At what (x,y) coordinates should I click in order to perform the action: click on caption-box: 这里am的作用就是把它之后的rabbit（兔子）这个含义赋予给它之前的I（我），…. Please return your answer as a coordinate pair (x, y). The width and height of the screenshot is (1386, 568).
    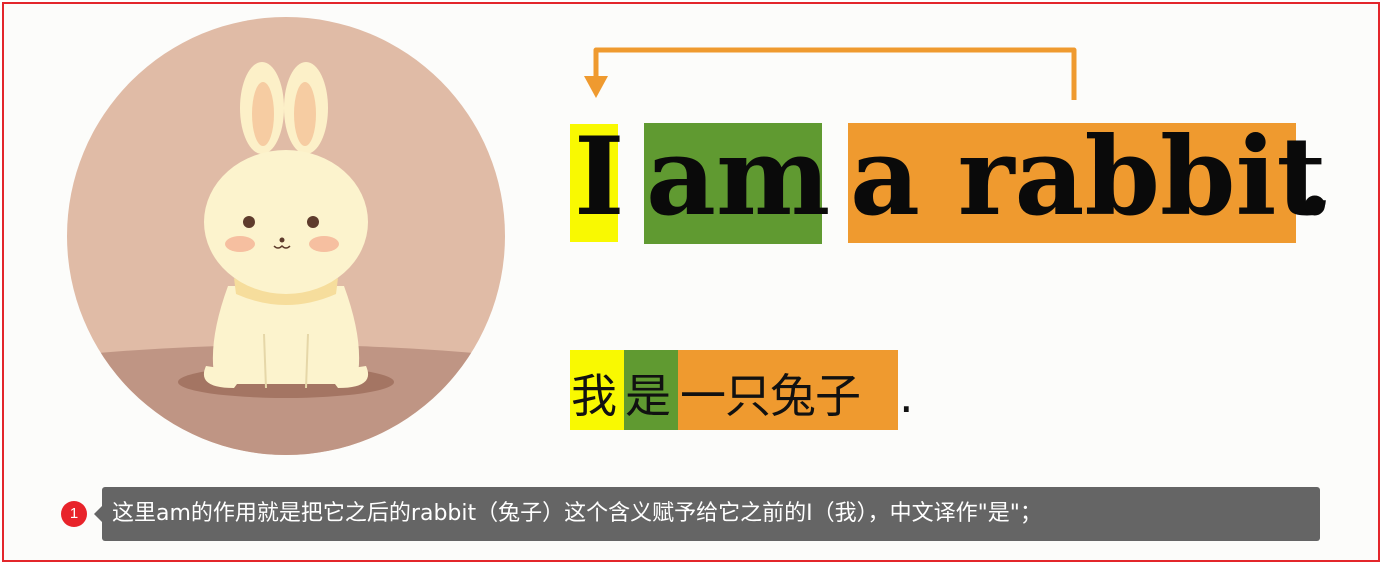
    Looking at the image, I should click on (707, 514).